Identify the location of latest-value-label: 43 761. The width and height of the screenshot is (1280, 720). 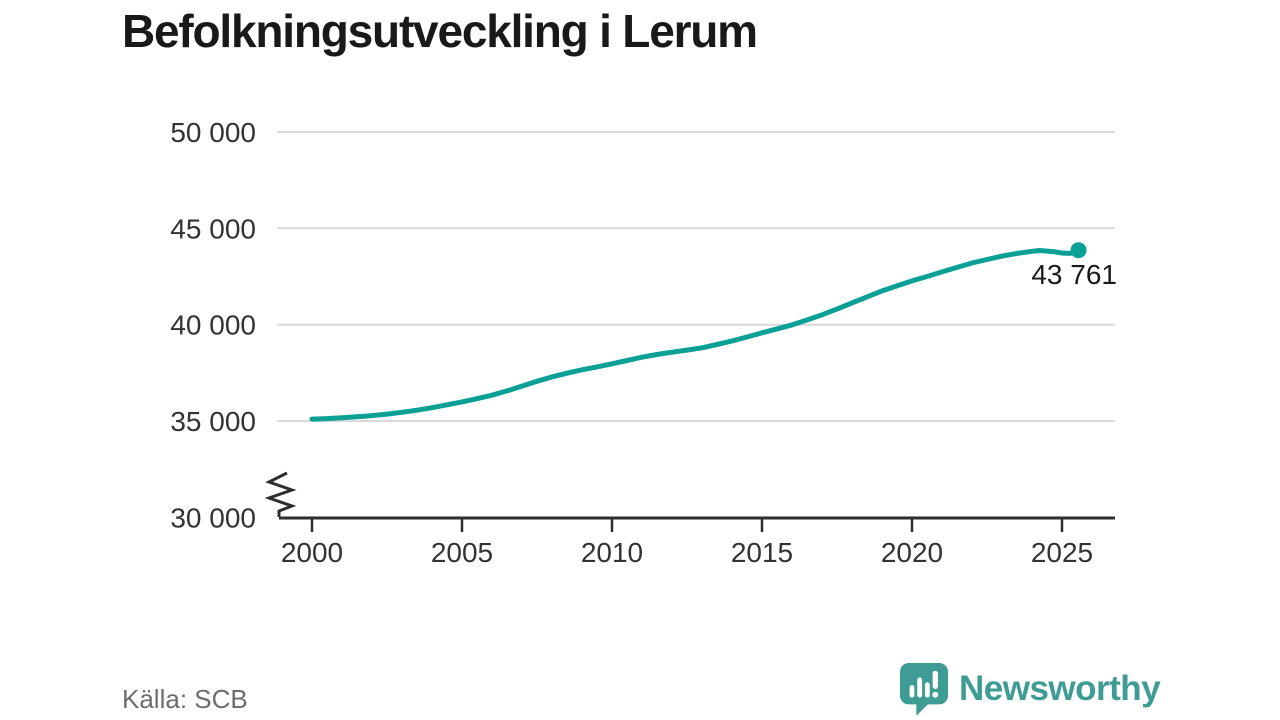
(1074, 274).